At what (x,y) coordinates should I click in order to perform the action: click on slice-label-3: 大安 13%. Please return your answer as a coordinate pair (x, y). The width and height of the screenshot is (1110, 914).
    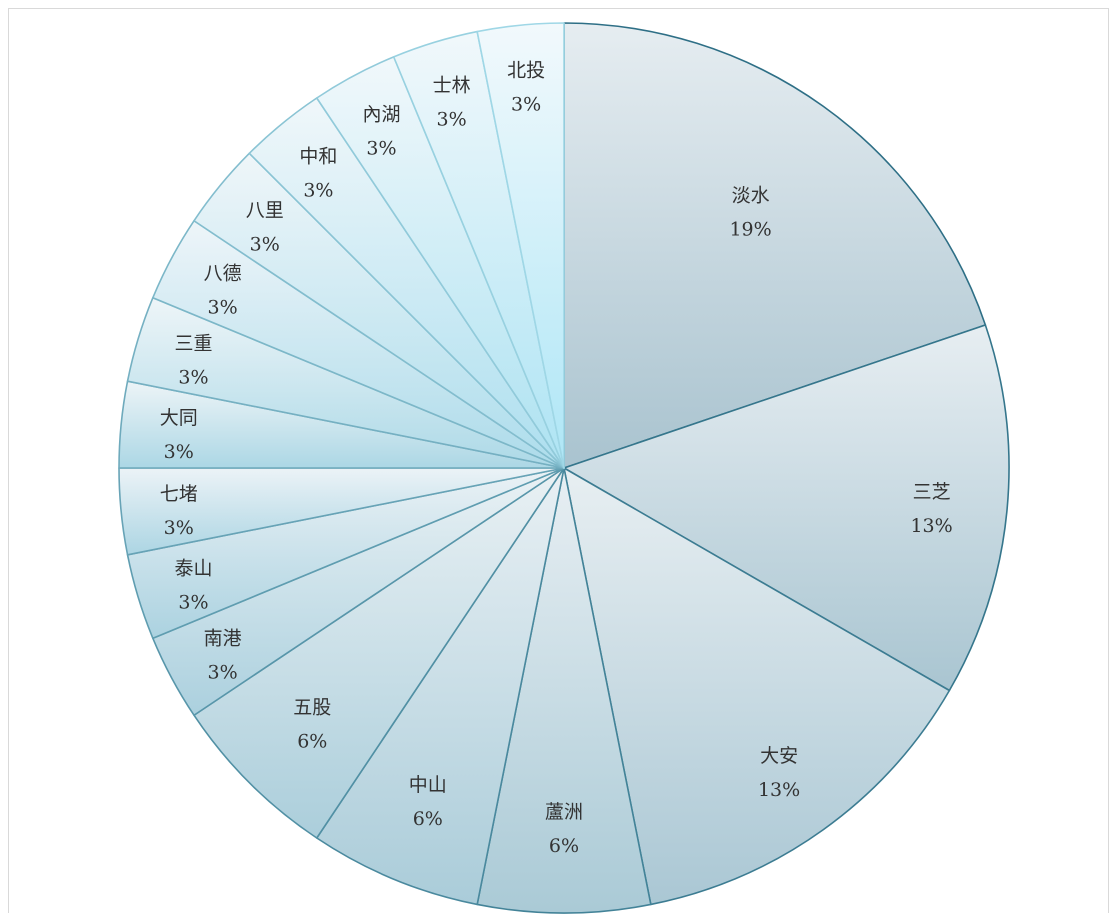
    Looking at the image, I should click on (779, 773).